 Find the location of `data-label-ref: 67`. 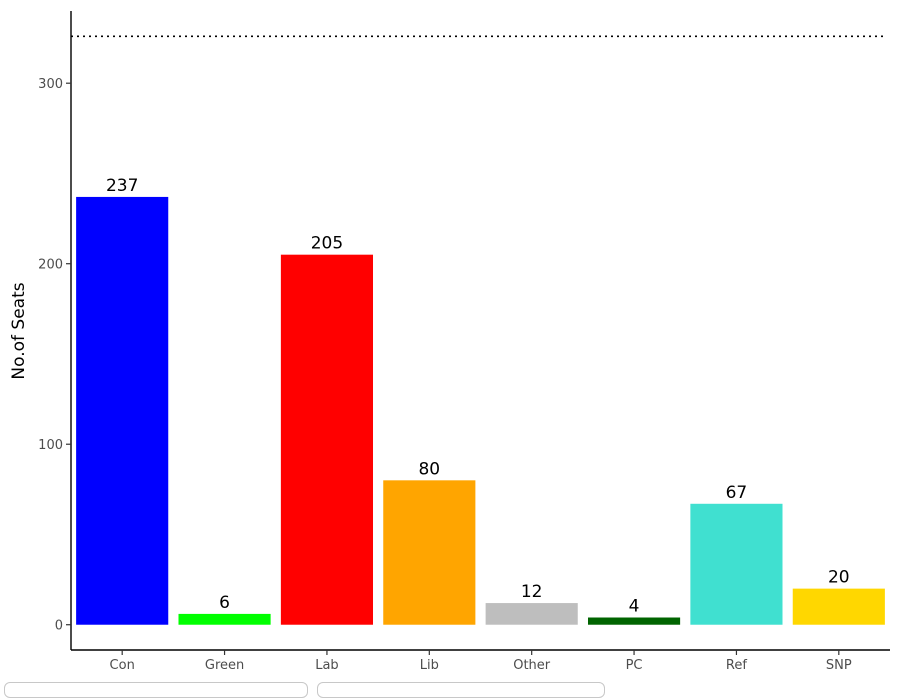

data-label-ref: 67 is located at coordinates (737, 493).